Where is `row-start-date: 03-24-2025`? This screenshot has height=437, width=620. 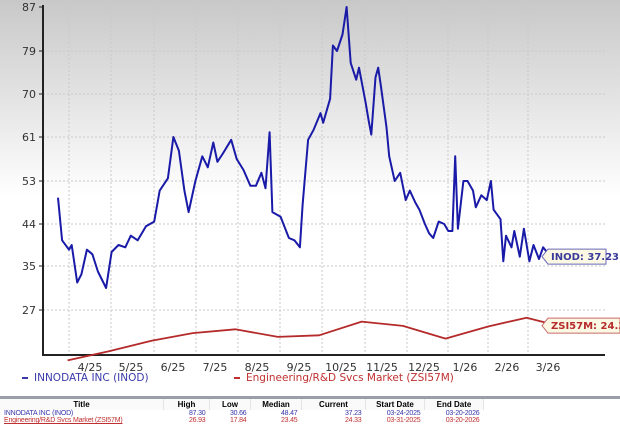 row-start-date: 03-24-2025 is located at coordinates (403, 413).